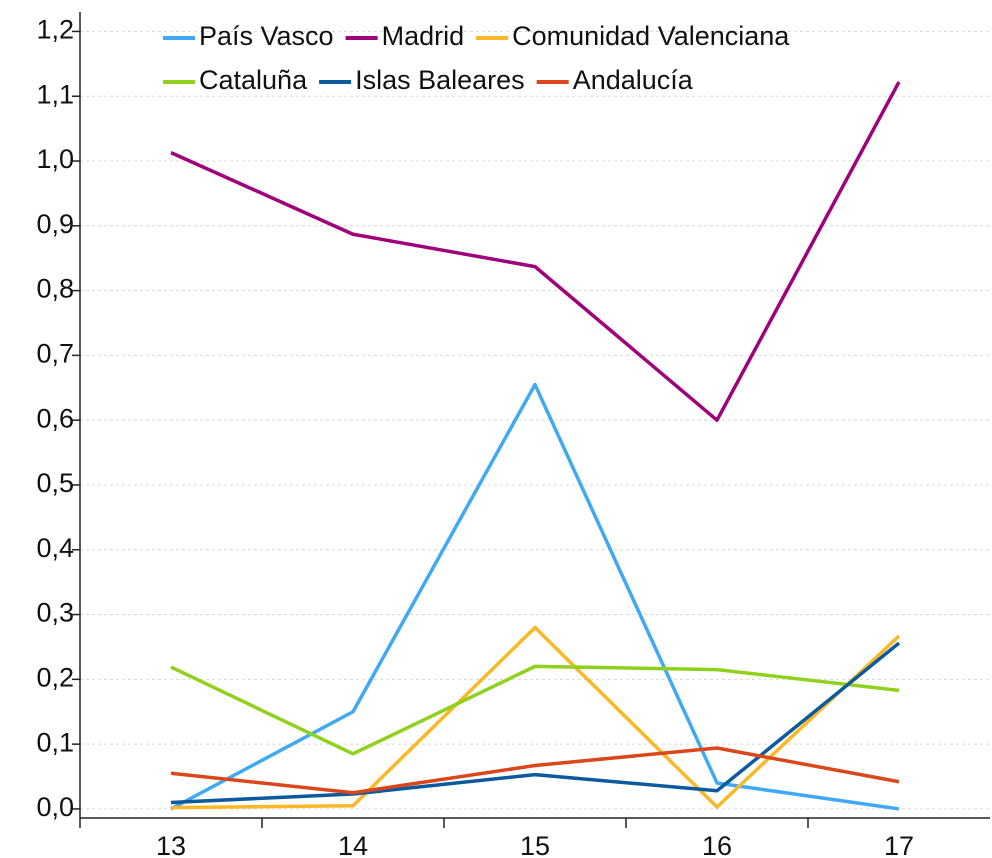 This screenshot has width=992, height=858. What do you see at coordinates (651, 36) in the screenshot?
I see `legend-label: Comunidad Valenciana` at bounding box center [651, 36].